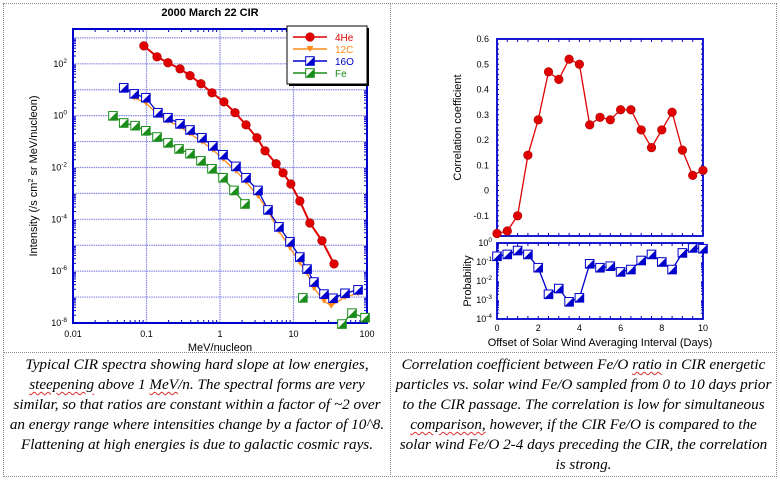 Image resolution: width=780 pixels, height=480 pixels. I want to click on tick-exponent: -2, so click(64, 164).